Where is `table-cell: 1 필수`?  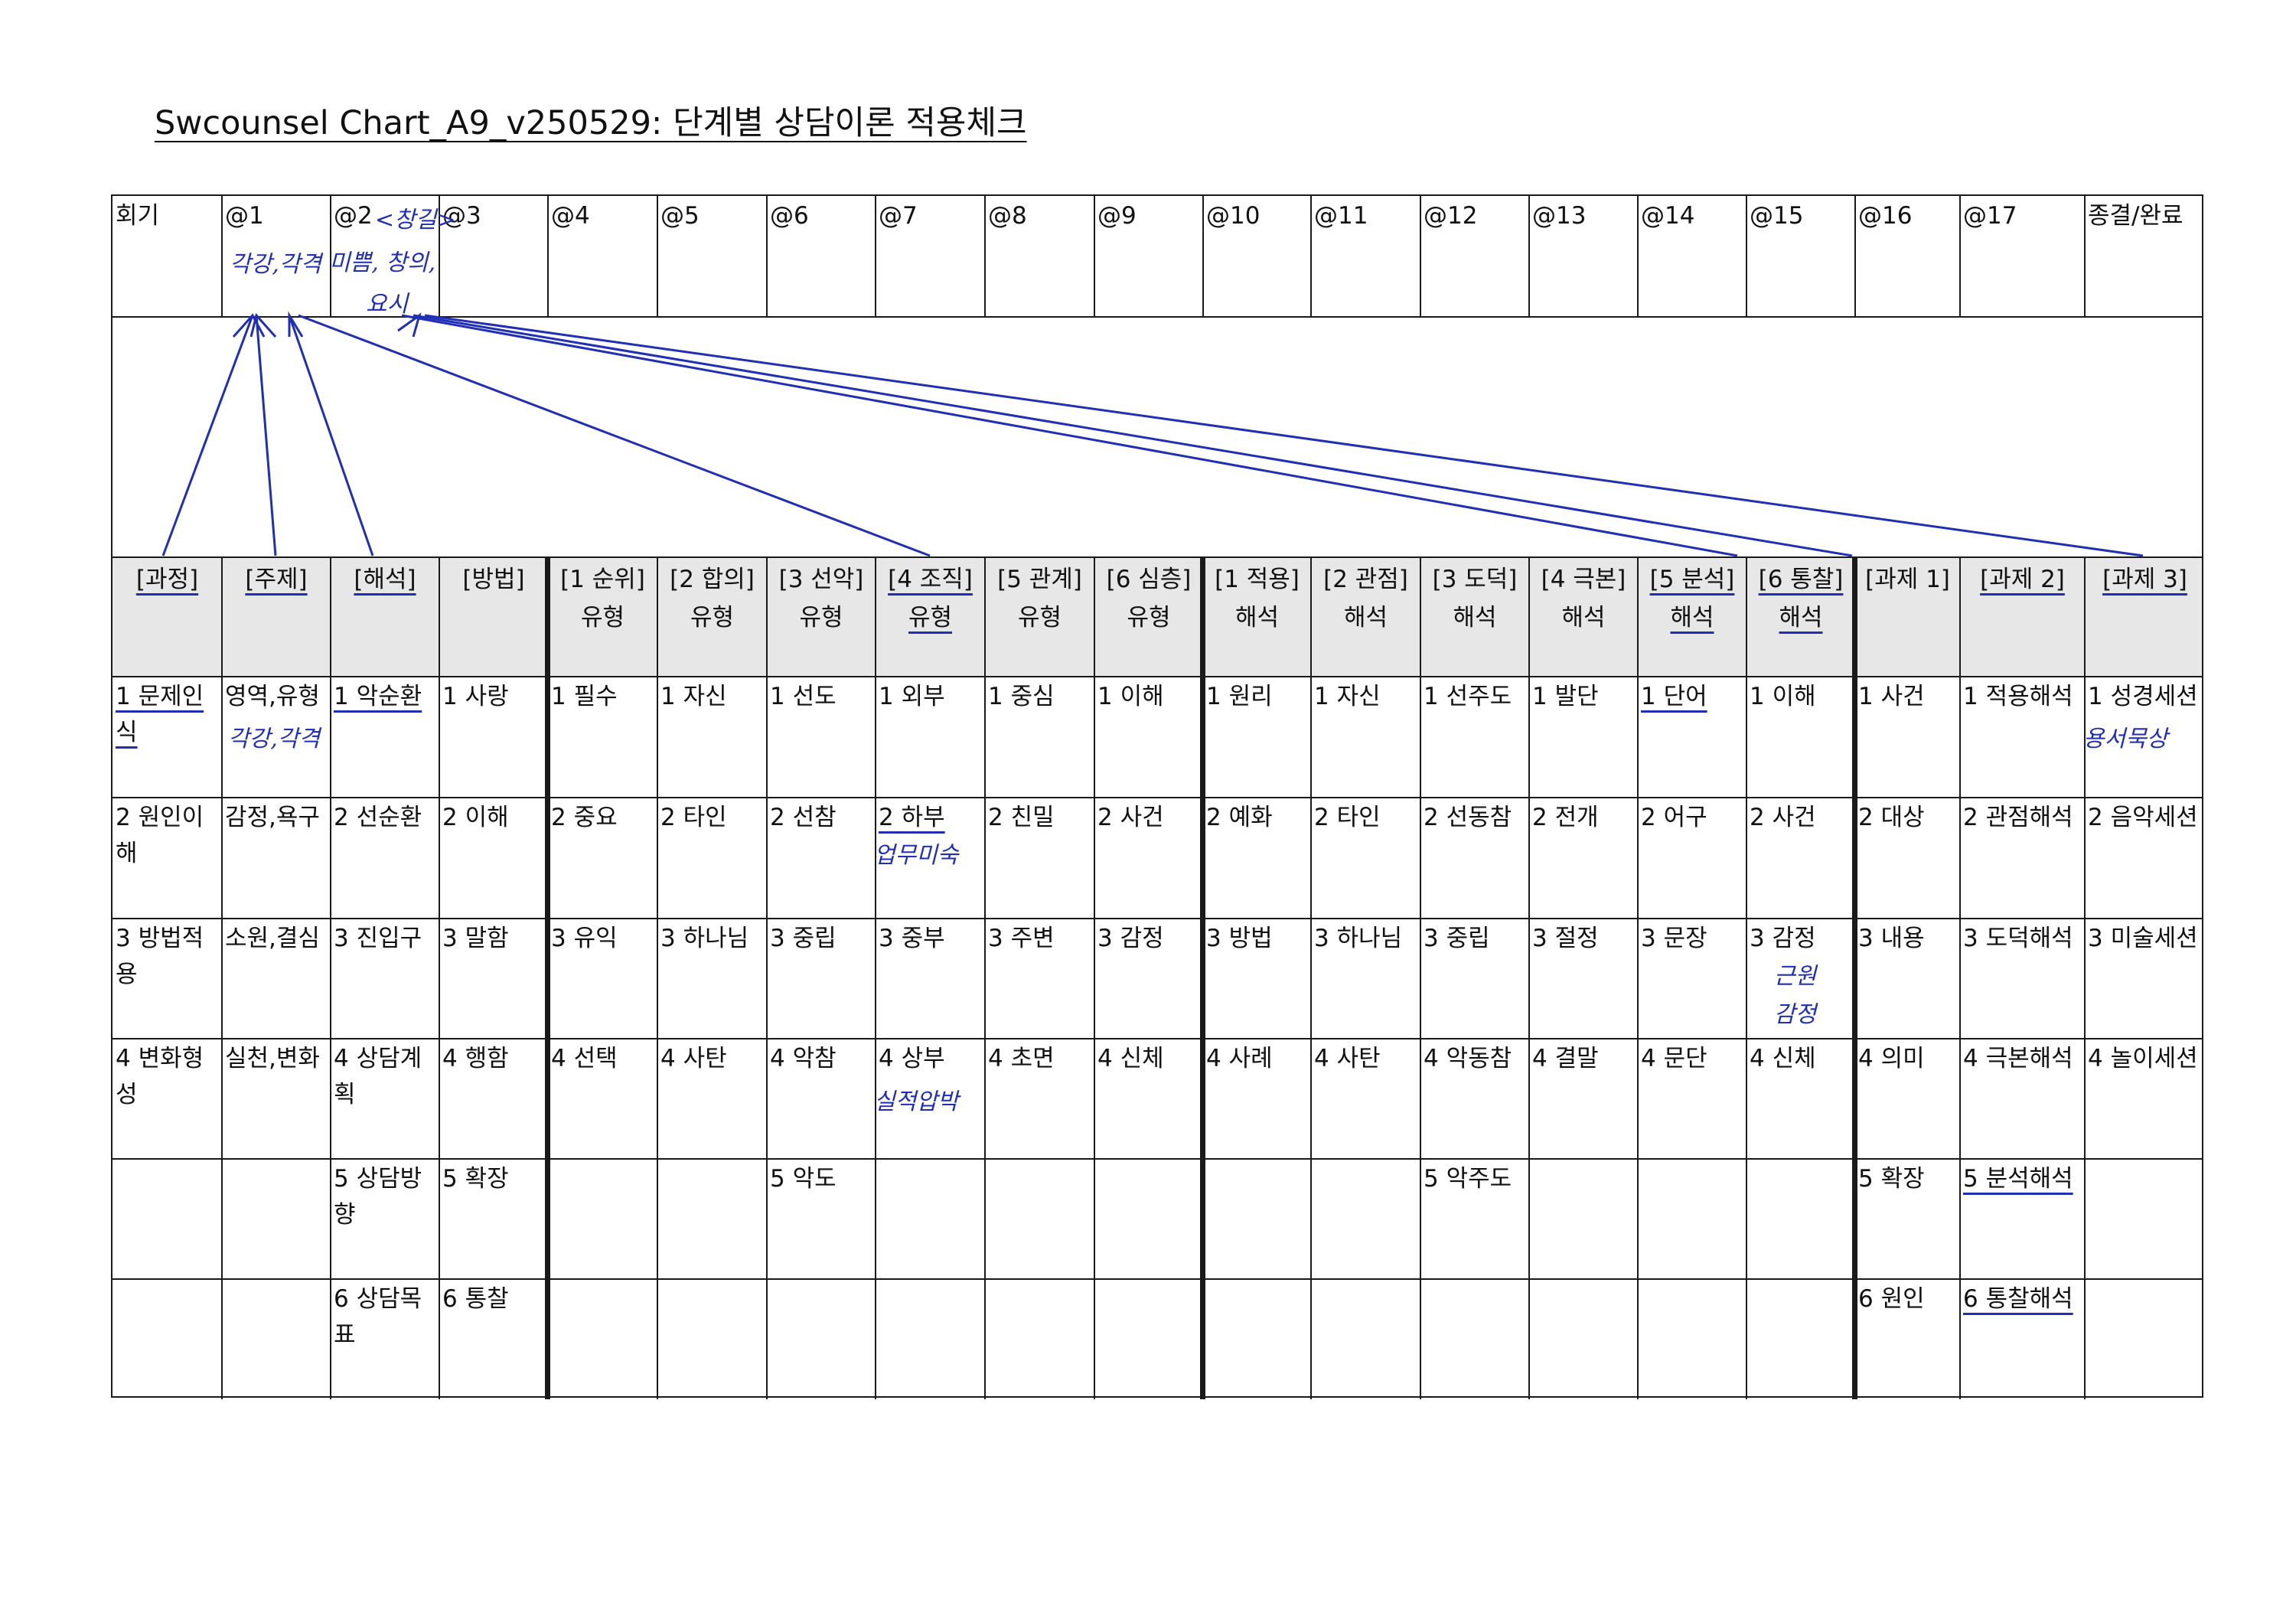 table-cell: 1 필수 is located at coordinates (602, 737).